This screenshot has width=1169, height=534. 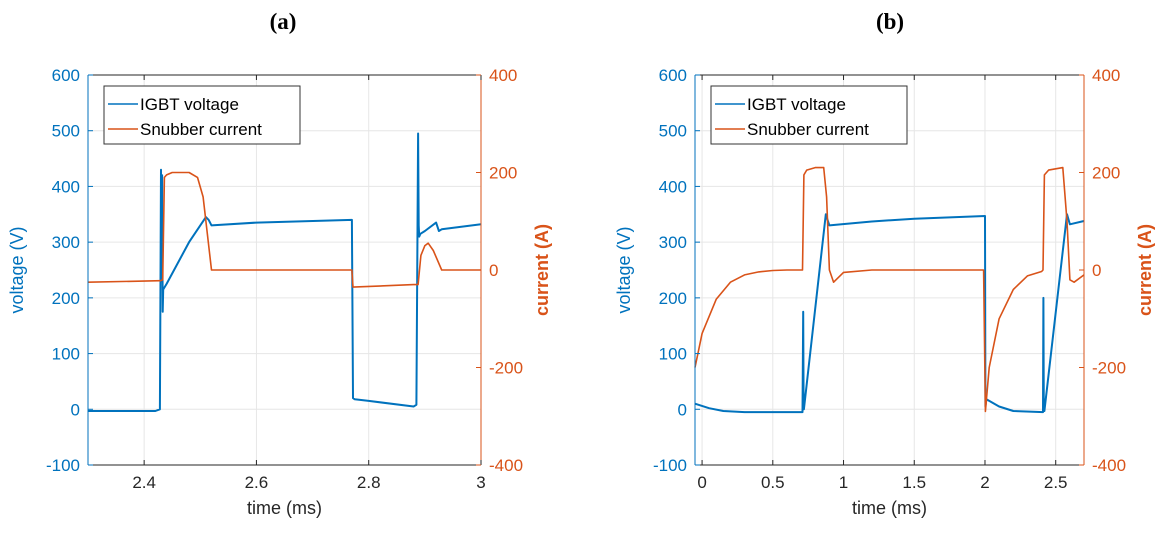 What do you see at coordinates (1056, 482) in the screenshot?
I see `x-tick-label: 2.5` at bounding box center [1056, 482].